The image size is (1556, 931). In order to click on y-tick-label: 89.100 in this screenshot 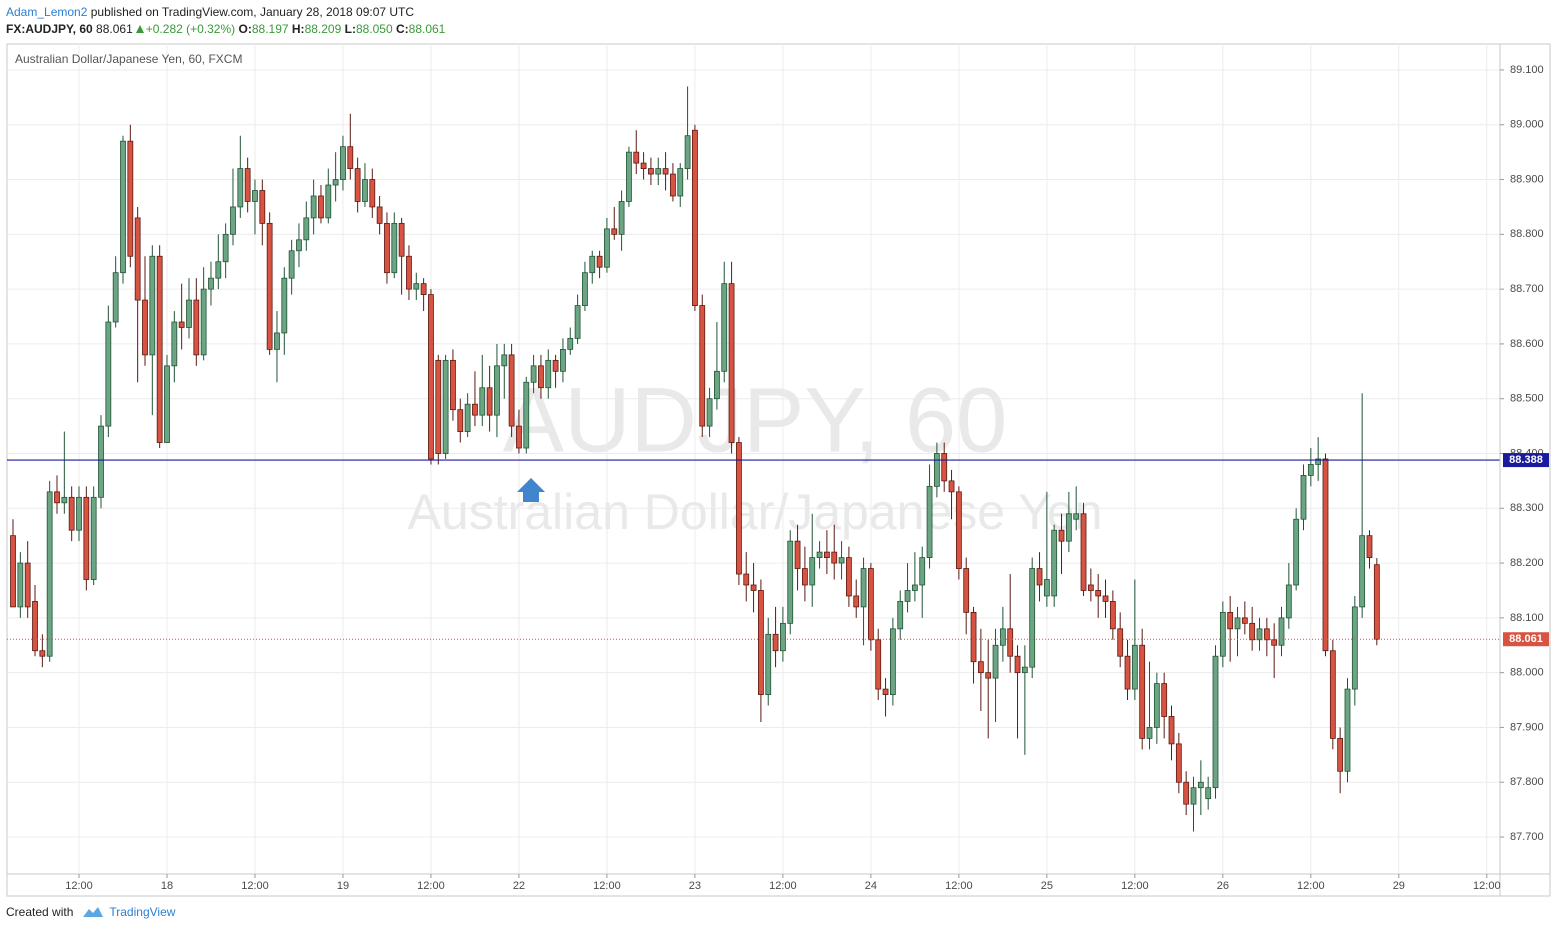, I will do `click(1527, 70)`.